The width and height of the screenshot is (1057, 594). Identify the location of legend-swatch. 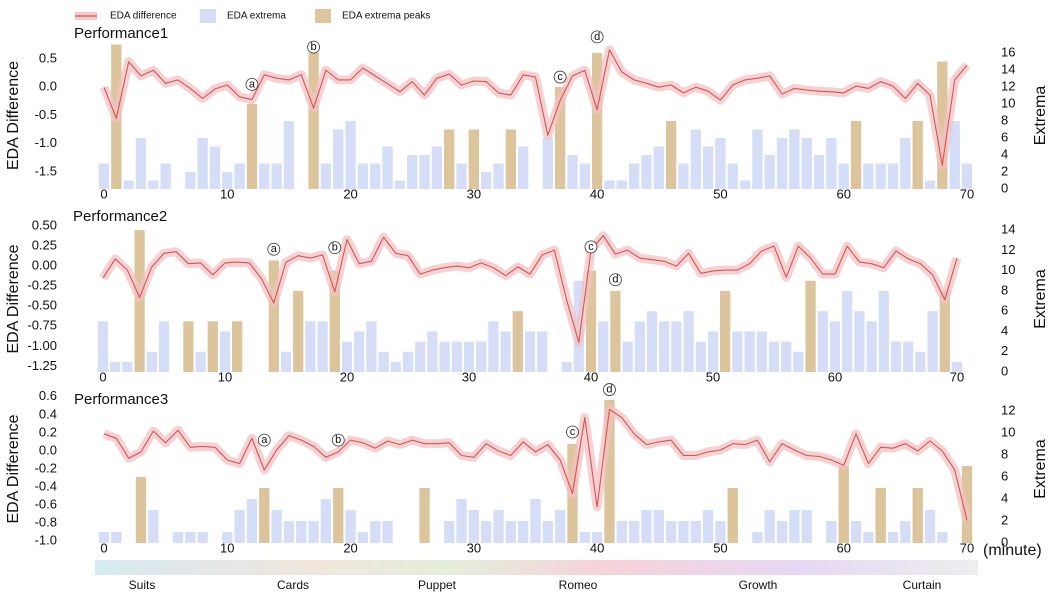
(323, 16).